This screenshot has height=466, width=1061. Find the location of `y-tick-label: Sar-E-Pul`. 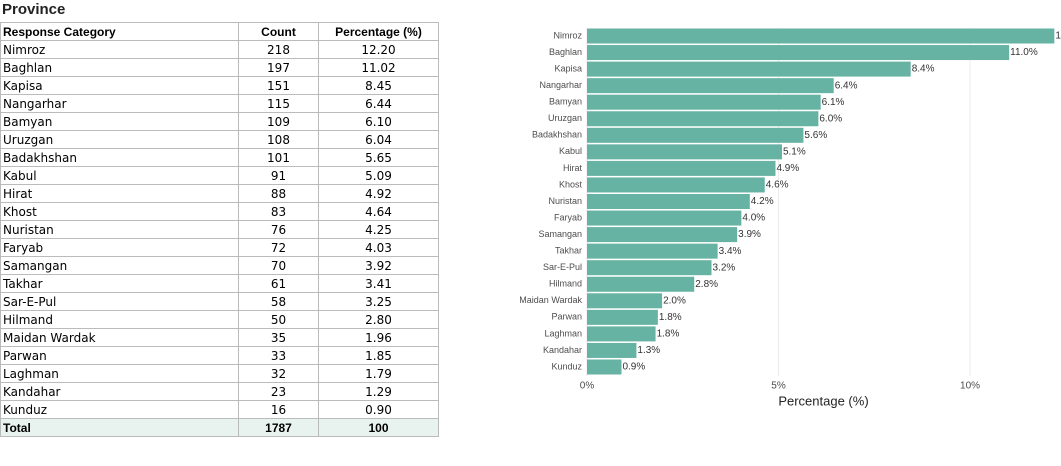

y-tick-label: Sar-E-Pul is located at coordinates (562, 267).